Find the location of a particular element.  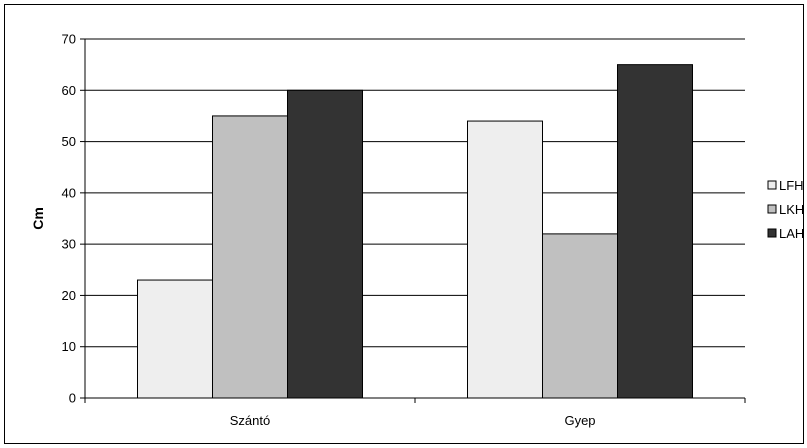

legend-swatch-lfh is located at coordinates (772, 185).